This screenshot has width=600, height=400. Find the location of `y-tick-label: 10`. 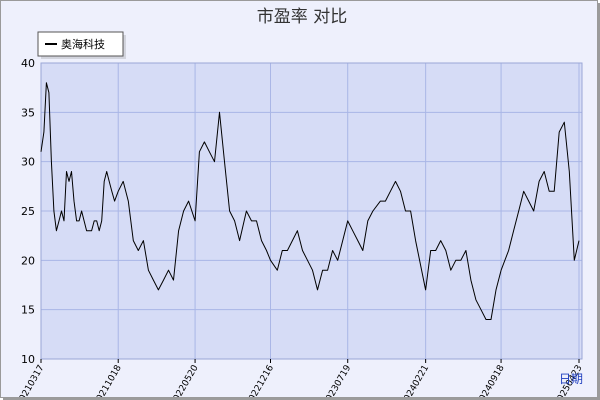

y-tick-label: 10 is located at coordinates (28, 359).